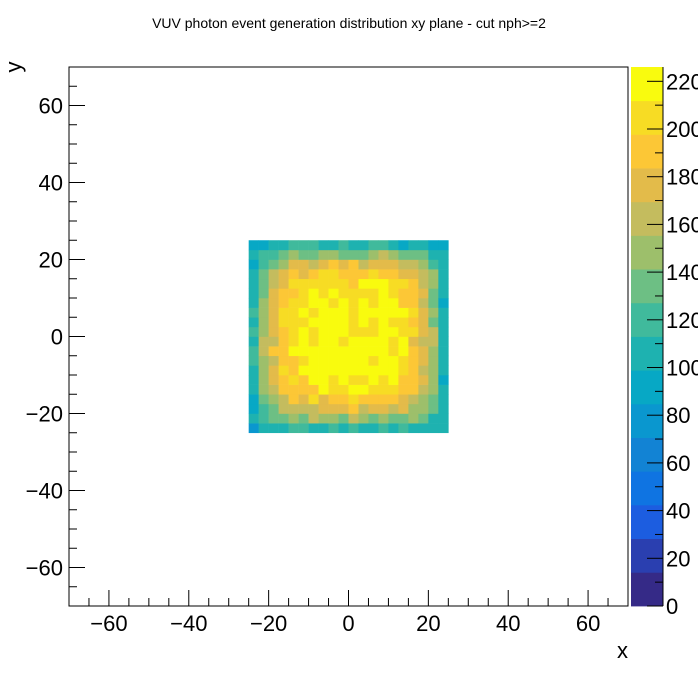 This screenshot has height=674, width=698. Describe the element at coordinates (13, 67) in the screenshot. I see `y-axis-label: y` at that location.